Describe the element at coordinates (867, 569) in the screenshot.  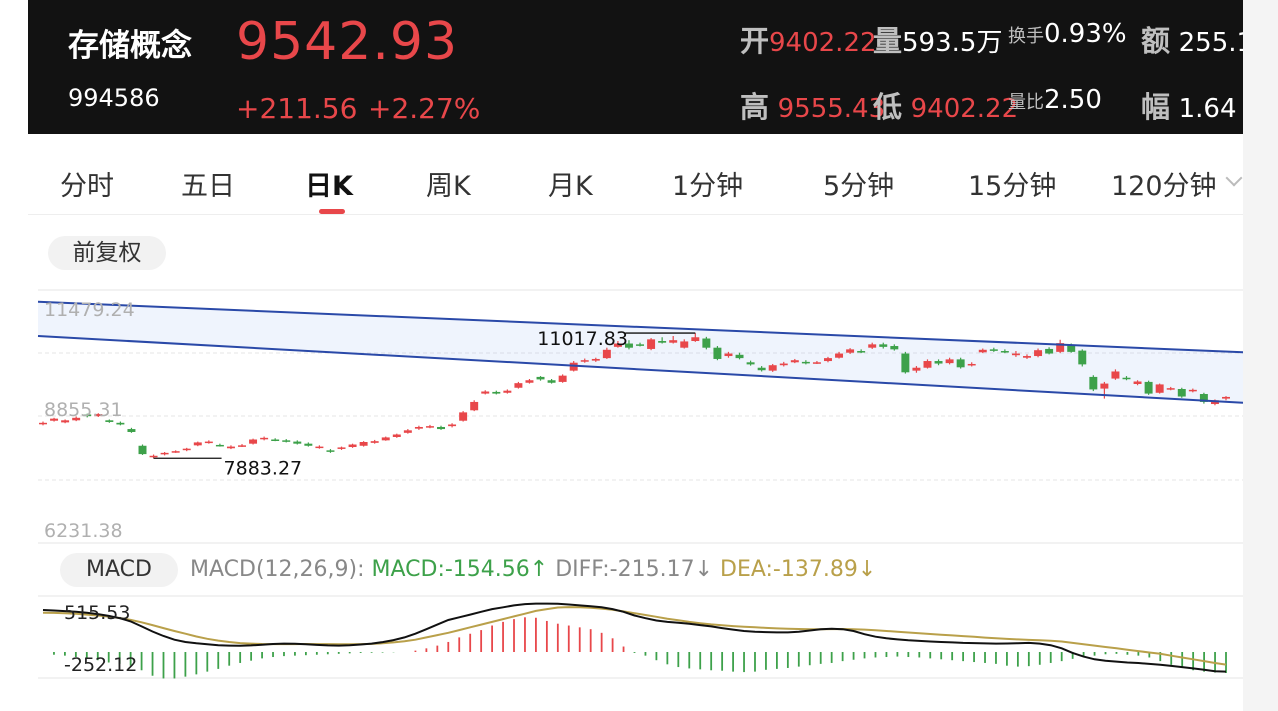
I see `dea-down-arrow-icon: ↓` at that location.